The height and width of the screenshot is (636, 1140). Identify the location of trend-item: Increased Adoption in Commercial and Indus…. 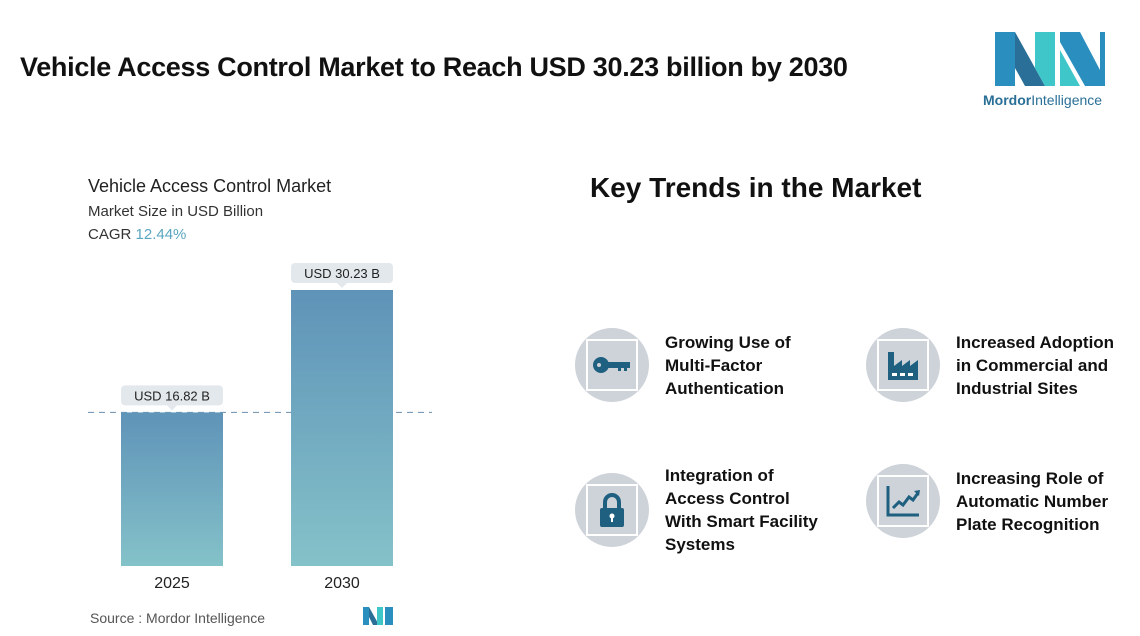
(990, 365).